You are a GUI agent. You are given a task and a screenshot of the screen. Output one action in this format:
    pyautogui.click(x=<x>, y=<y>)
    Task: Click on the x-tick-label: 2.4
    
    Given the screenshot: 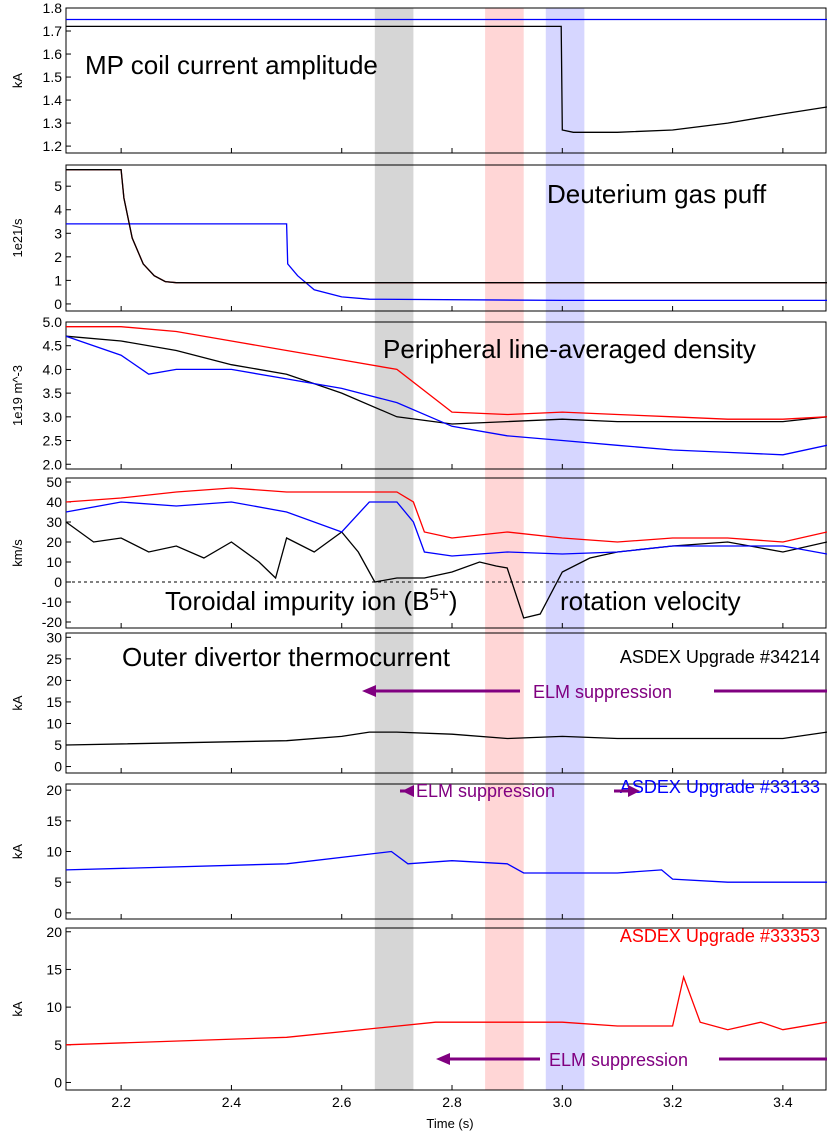 What is the action you would take?
    pyautogui.click(x=232, y=1102)
    